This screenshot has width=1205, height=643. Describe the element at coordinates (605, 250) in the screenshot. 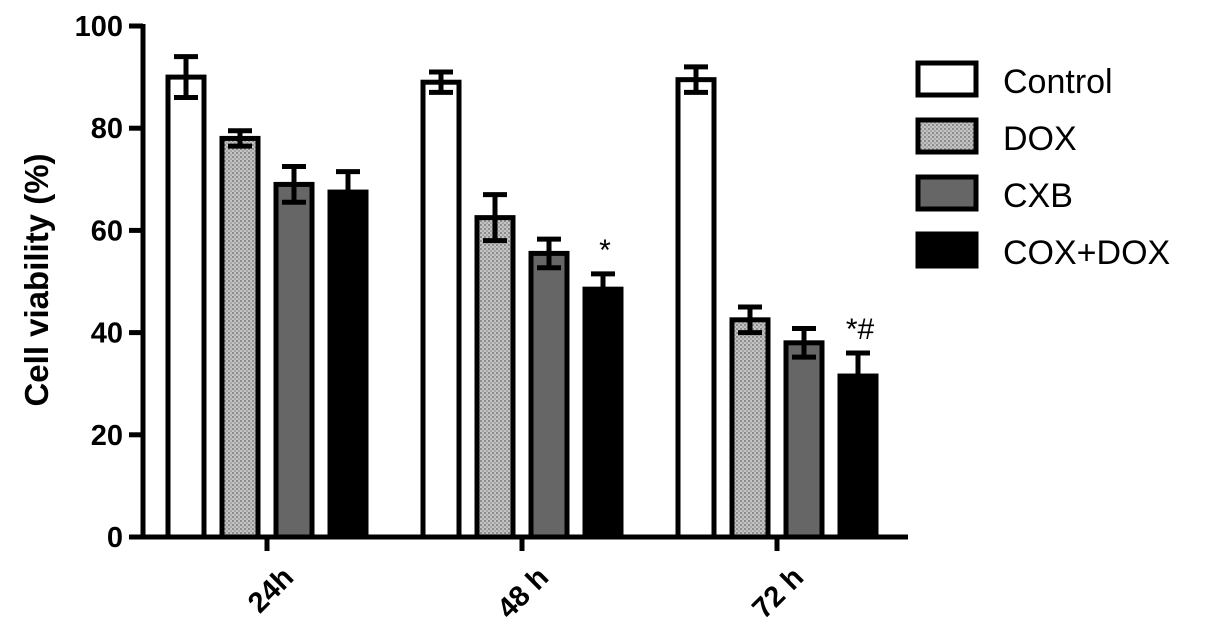

I see `significance-marker: *` at that location.